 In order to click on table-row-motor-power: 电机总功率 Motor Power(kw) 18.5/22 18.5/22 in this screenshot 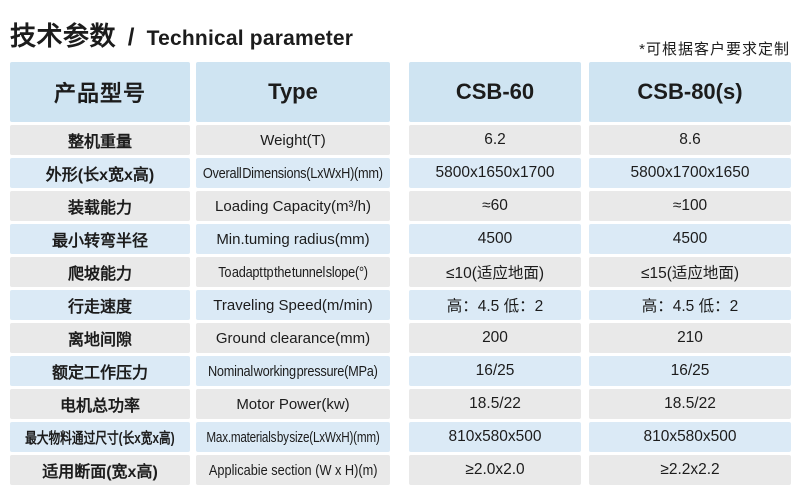, I will do `click(400, 404)`.